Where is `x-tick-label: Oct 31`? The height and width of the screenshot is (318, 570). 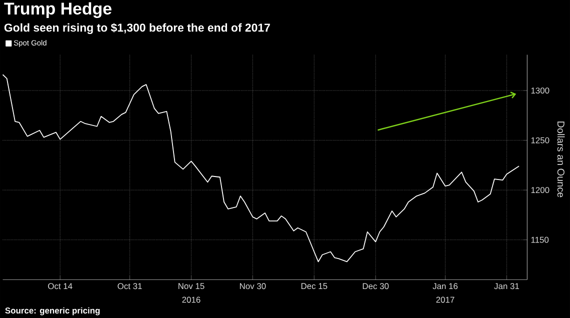 x-tick-label: Oct 31 is located at coordinates (130, 285).